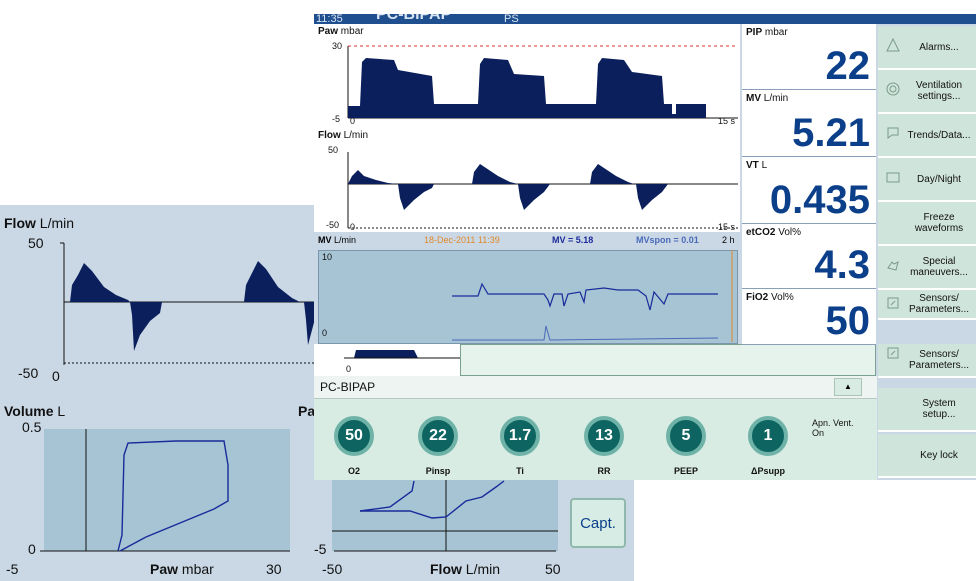 The height and width of the screenshot is (581, 976). Describe the element at coordinates (768, 471) in the screenshot. I see `delta-psupp-knob-label: ΔPsupp` at that location.